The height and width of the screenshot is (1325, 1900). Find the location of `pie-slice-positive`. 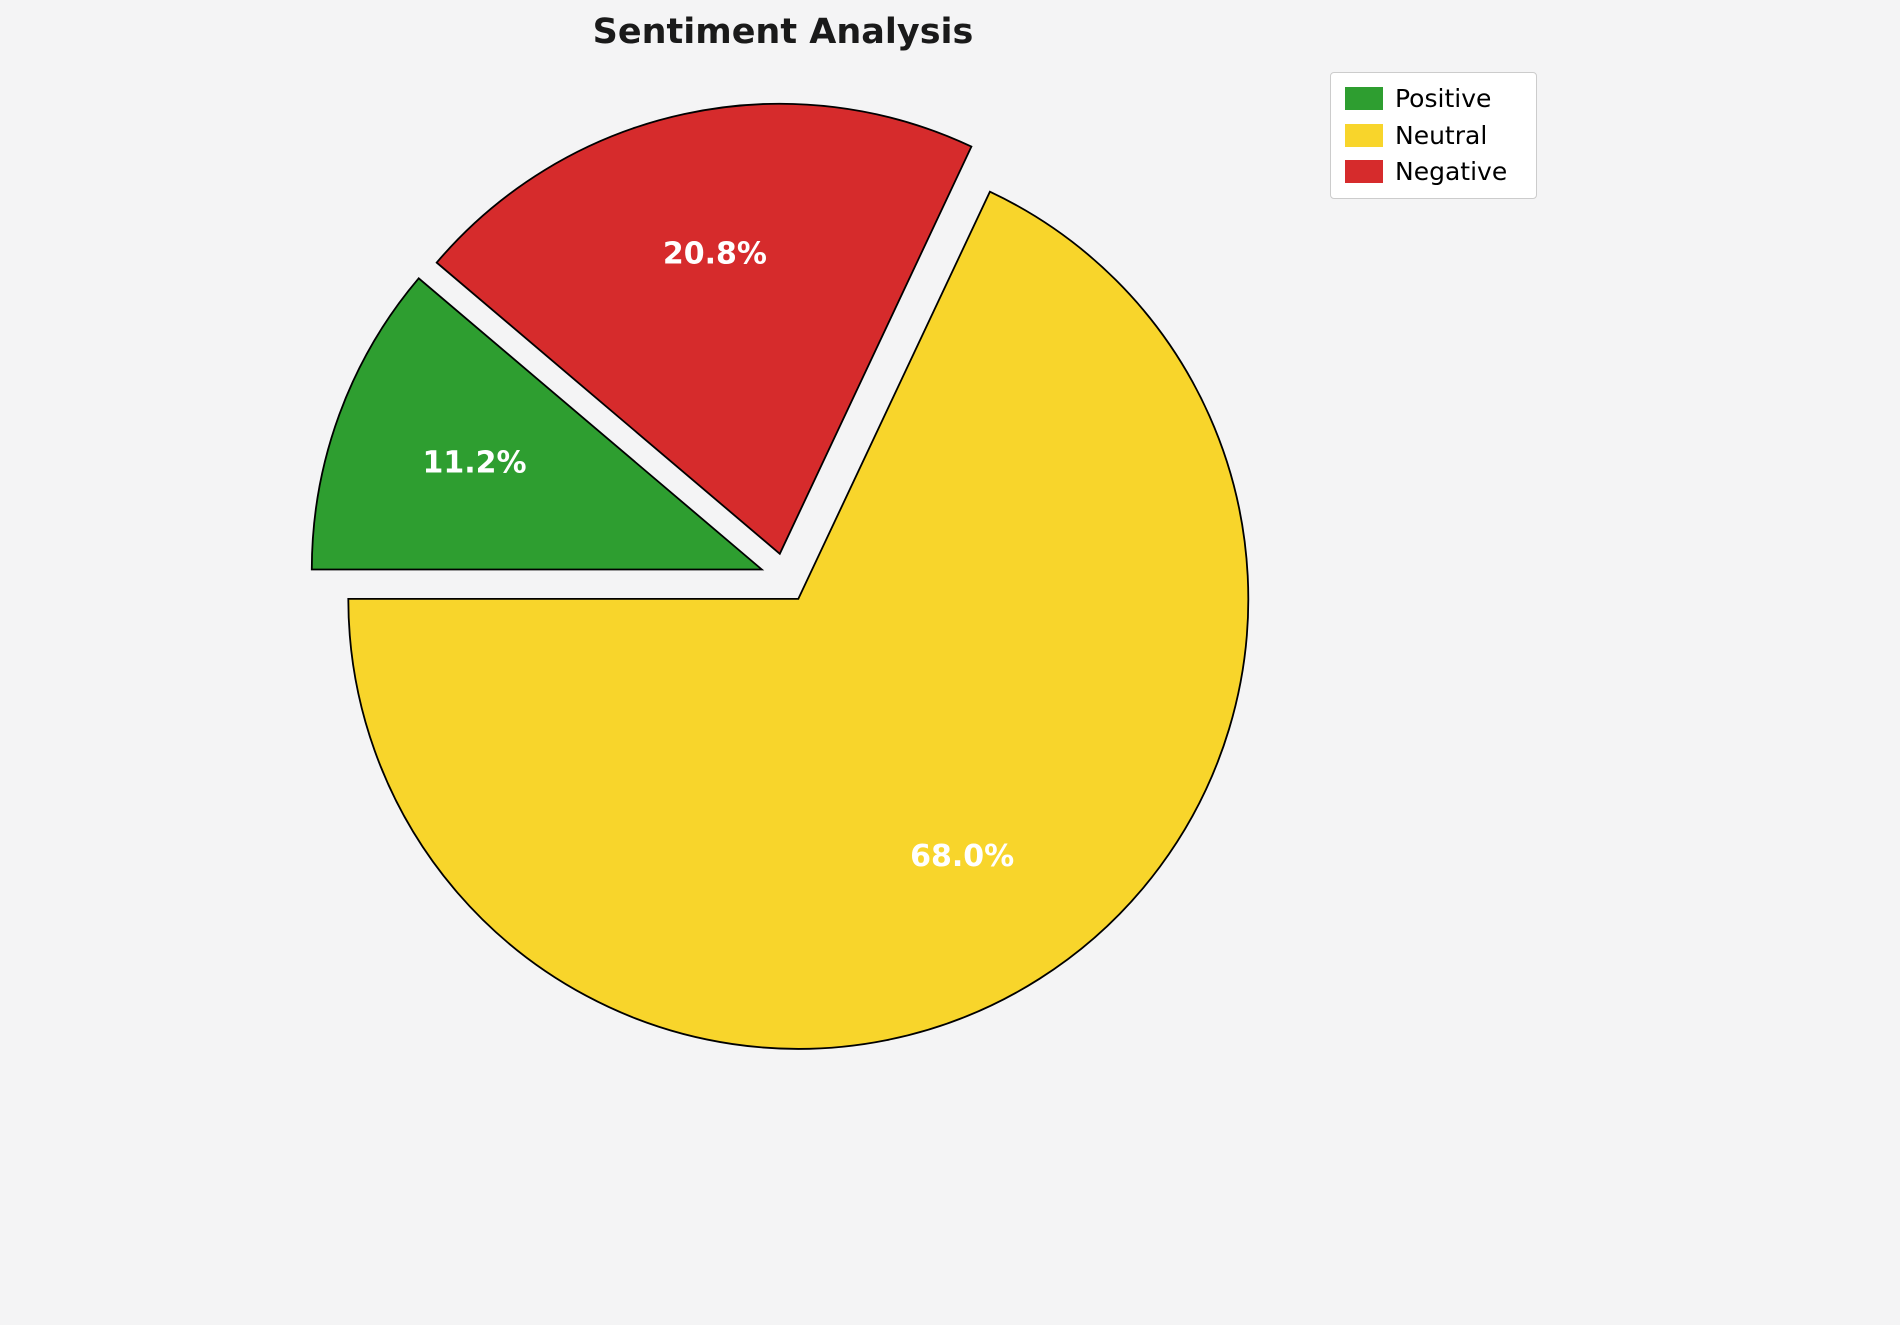

pie-slice-positive is located at coordinates (537, 424).